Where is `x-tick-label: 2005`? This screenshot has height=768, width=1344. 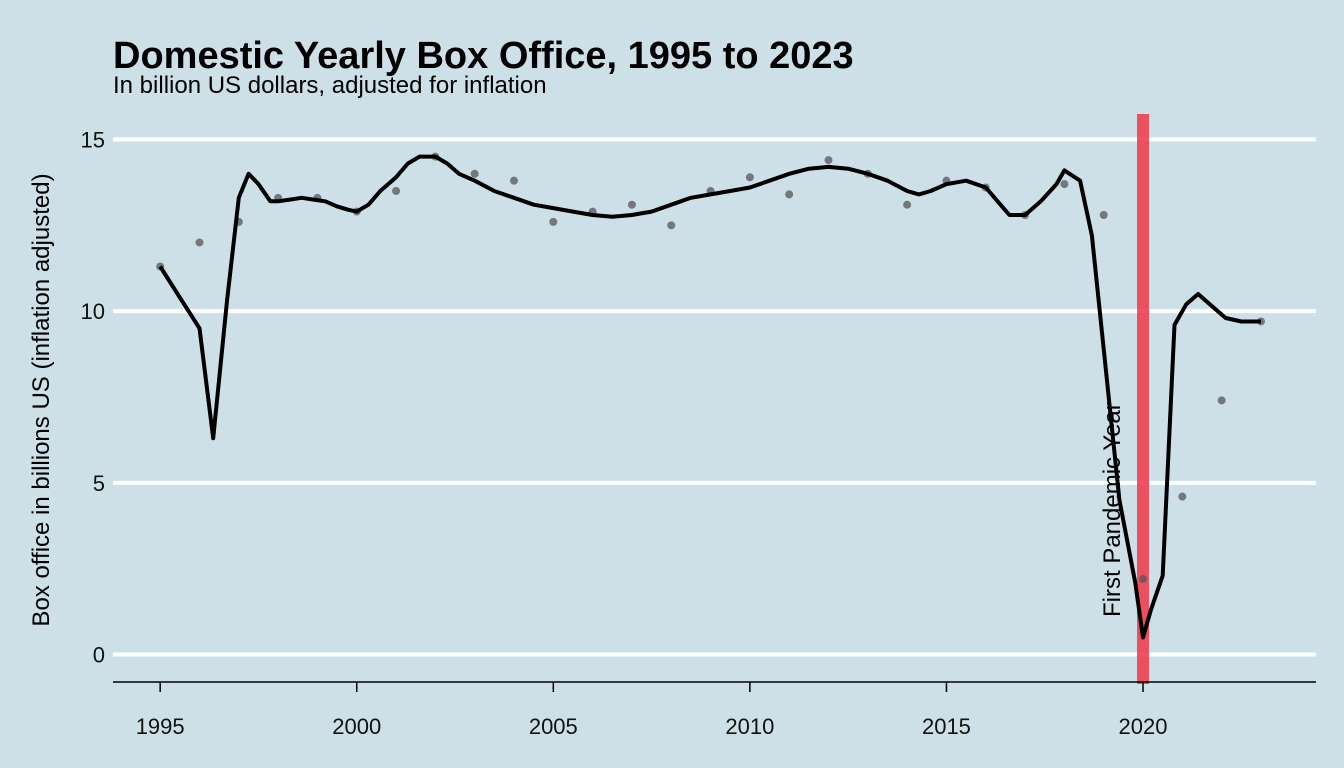 x-tick-label: 2005 is located at coordinates (553, 726).